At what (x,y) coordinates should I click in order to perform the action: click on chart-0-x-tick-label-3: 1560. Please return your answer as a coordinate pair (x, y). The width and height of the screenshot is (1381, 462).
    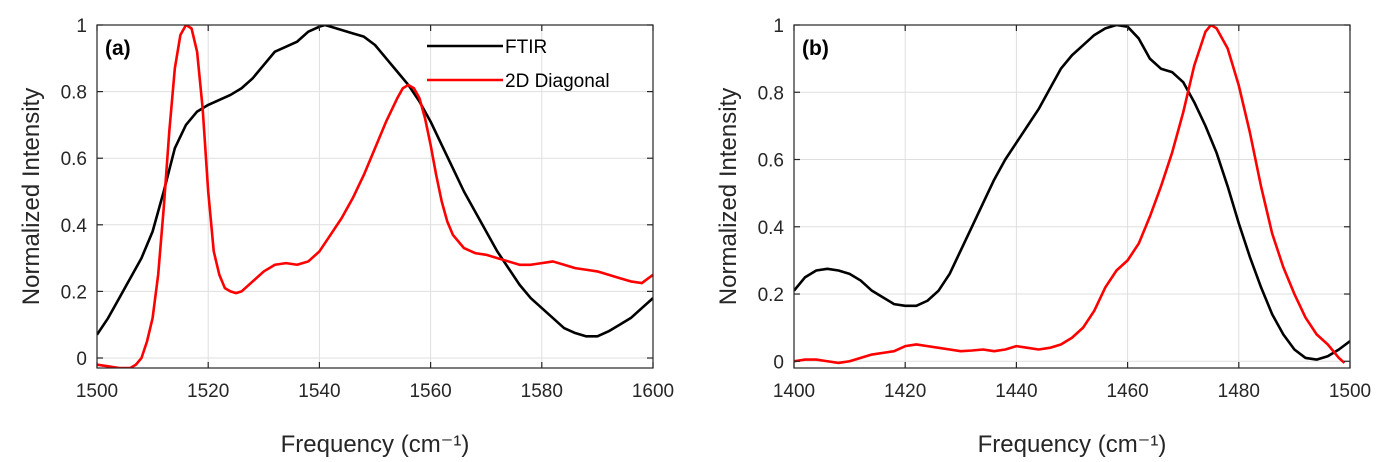
    Looking at the image, I should click on (430, 391).